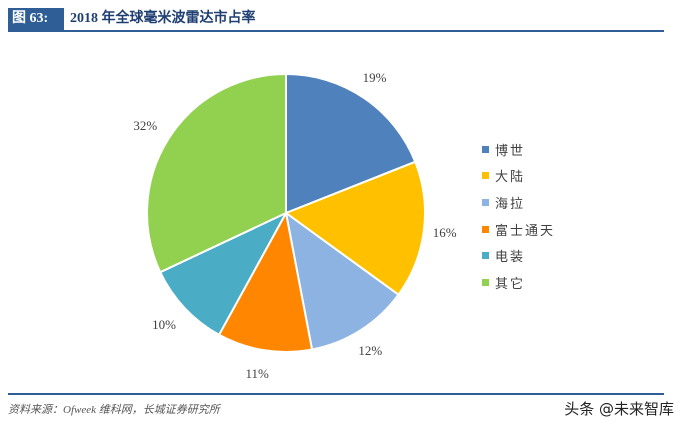  I want to click on pie-label: 19%, so click(374, 78).